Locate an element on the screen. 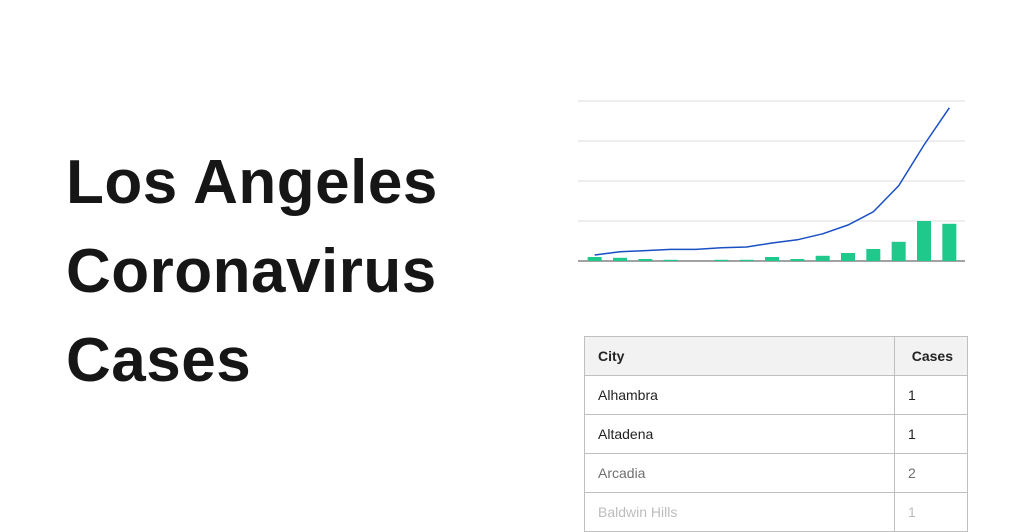 Image resolution: width=1014 pixels, height=532 pixels. table-row: Altadena 1 is located at coordinates (776, 434).